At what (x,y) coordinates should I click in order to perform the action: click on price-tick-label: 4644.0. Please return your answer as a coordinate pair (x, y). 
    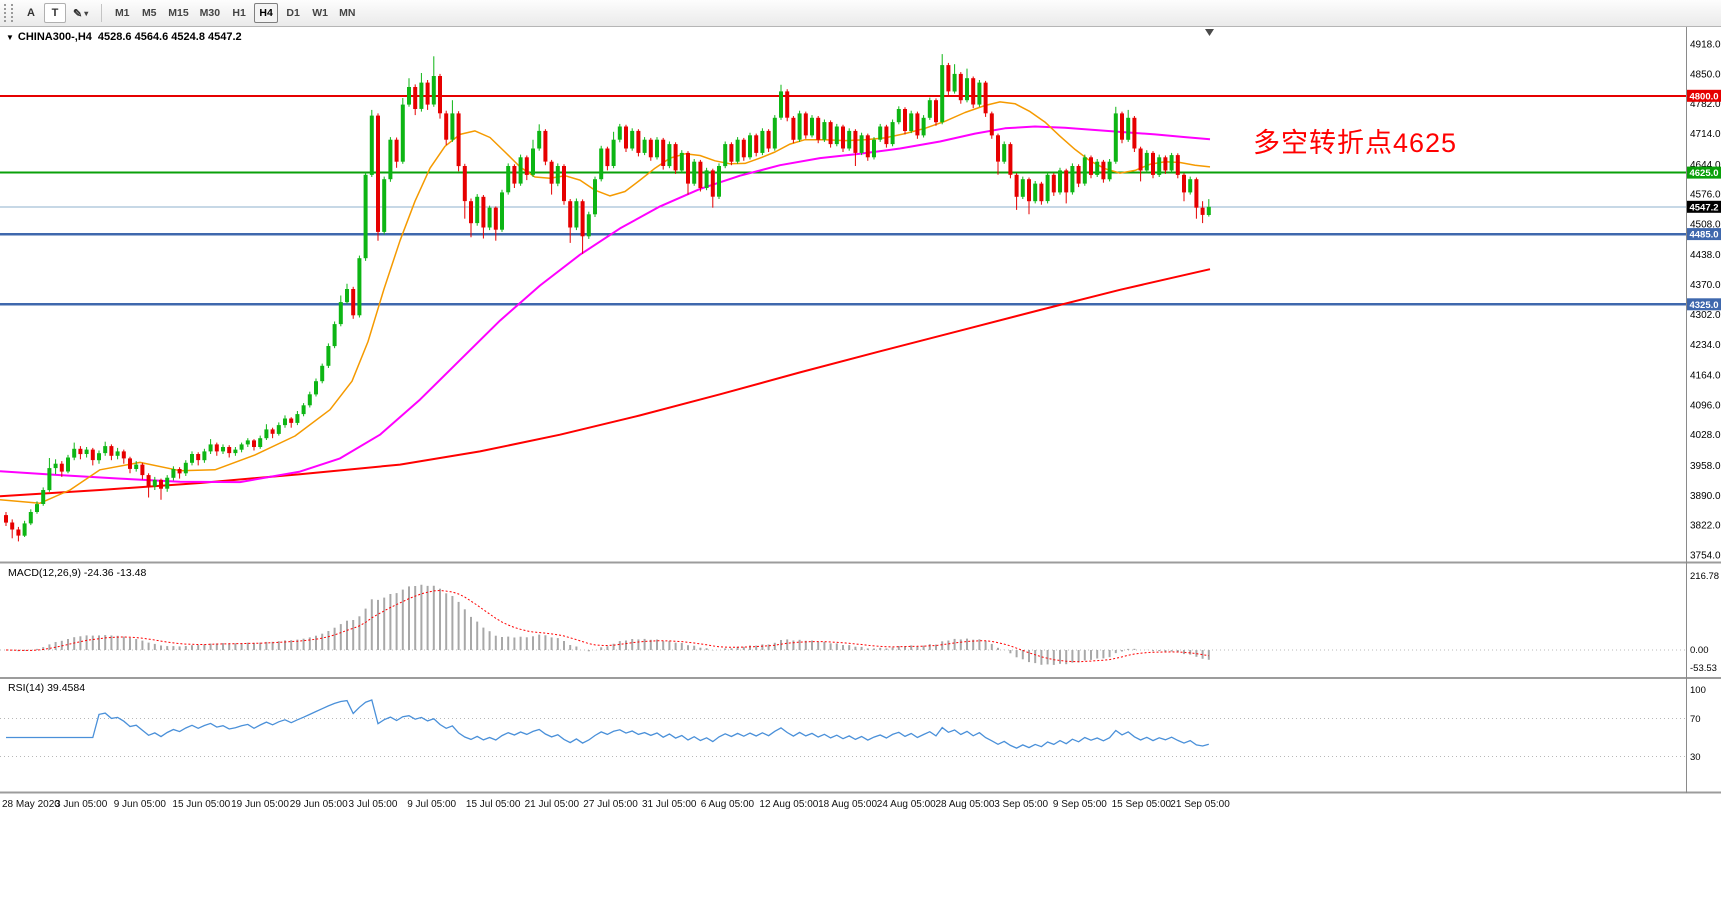
    Looking at the image, I should click on (1705, 165).